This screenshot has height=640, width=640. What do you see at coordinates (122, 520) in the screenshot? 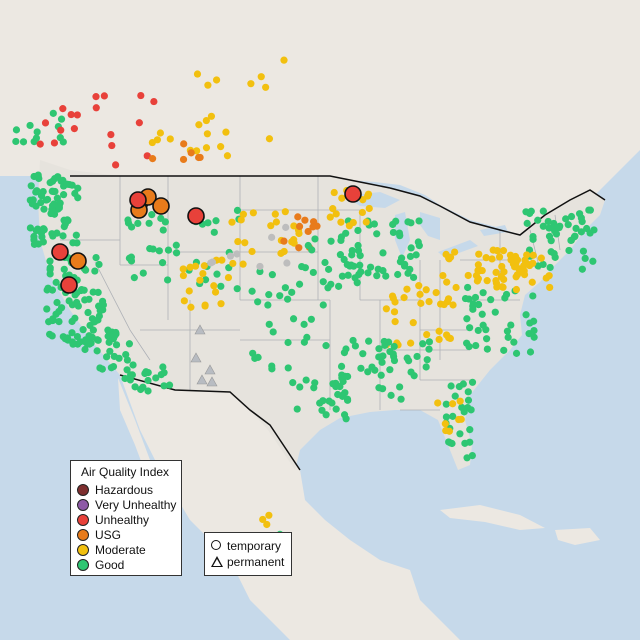
I see `legend-label: Unhealthy` at bounding box center [122, 520].